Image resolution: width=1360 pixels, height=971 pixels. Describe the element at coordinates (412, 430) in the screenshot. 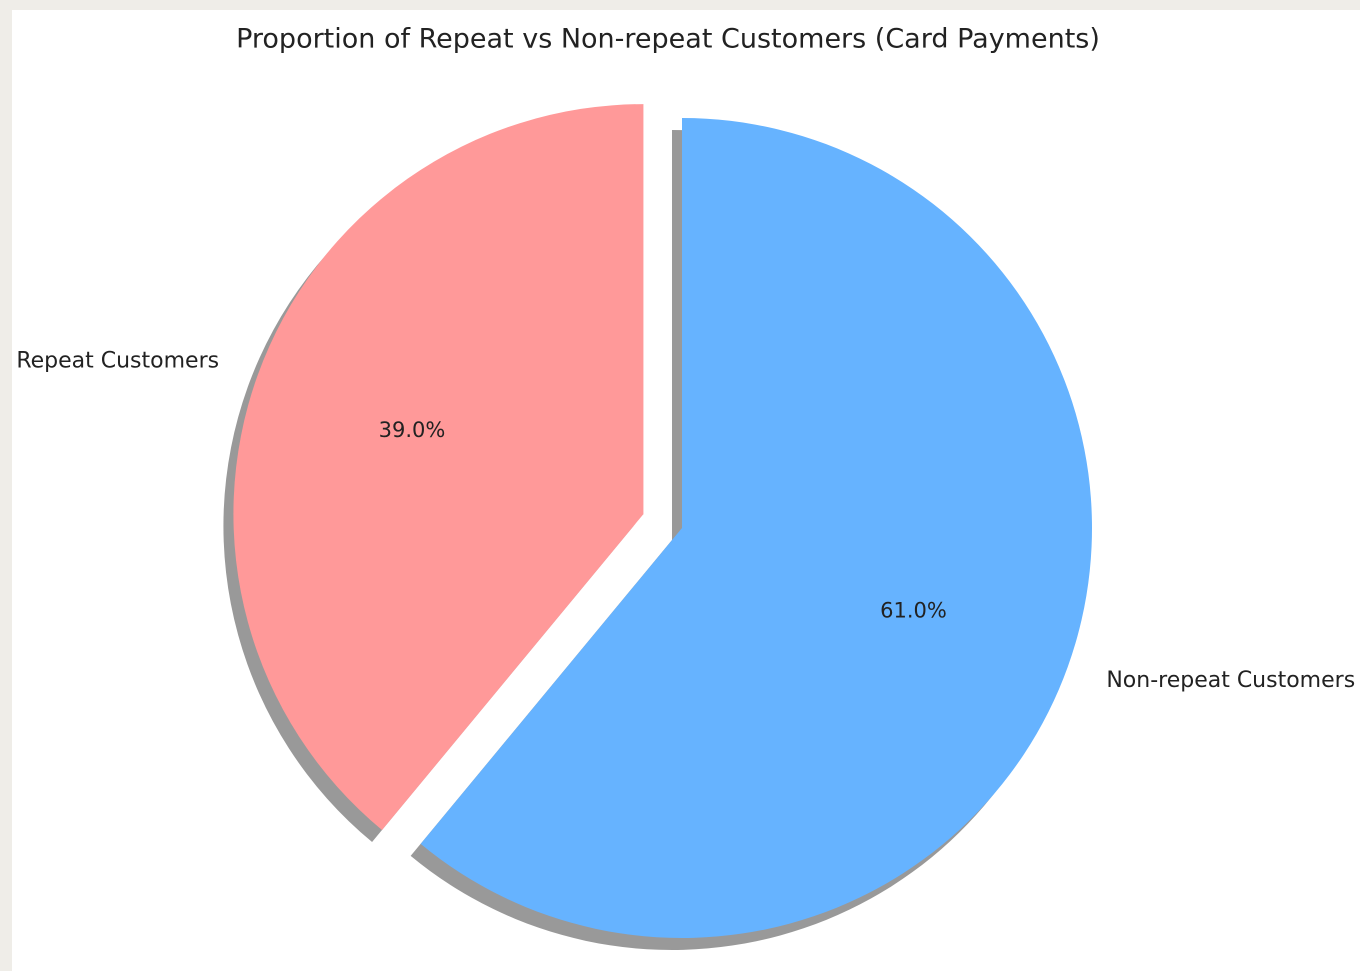

I see `value-label: 39.0%` at that location.